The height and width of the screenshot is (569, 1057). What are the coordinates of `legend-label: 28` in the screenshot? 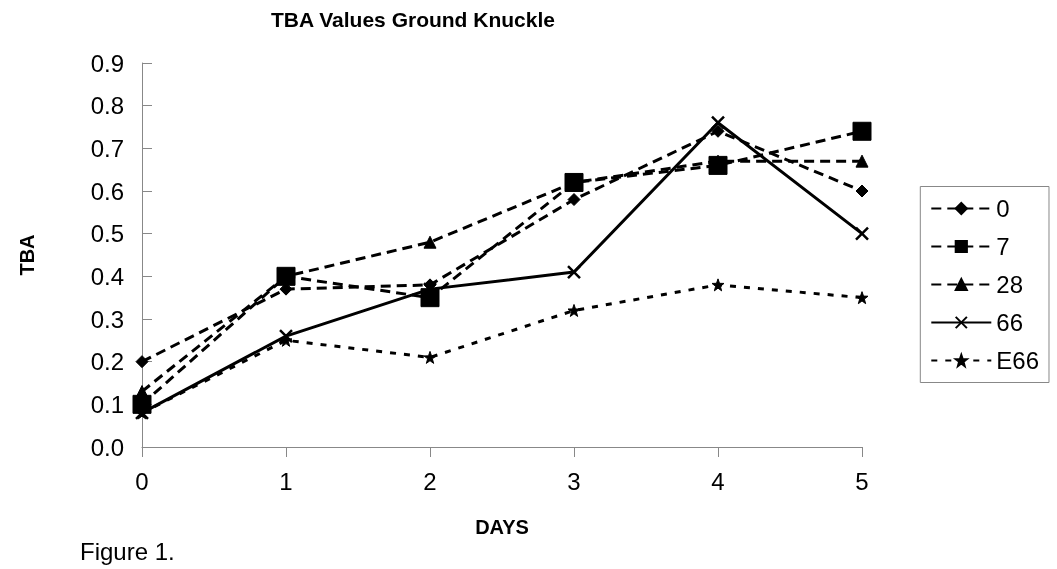 It's located at (1009, 284).